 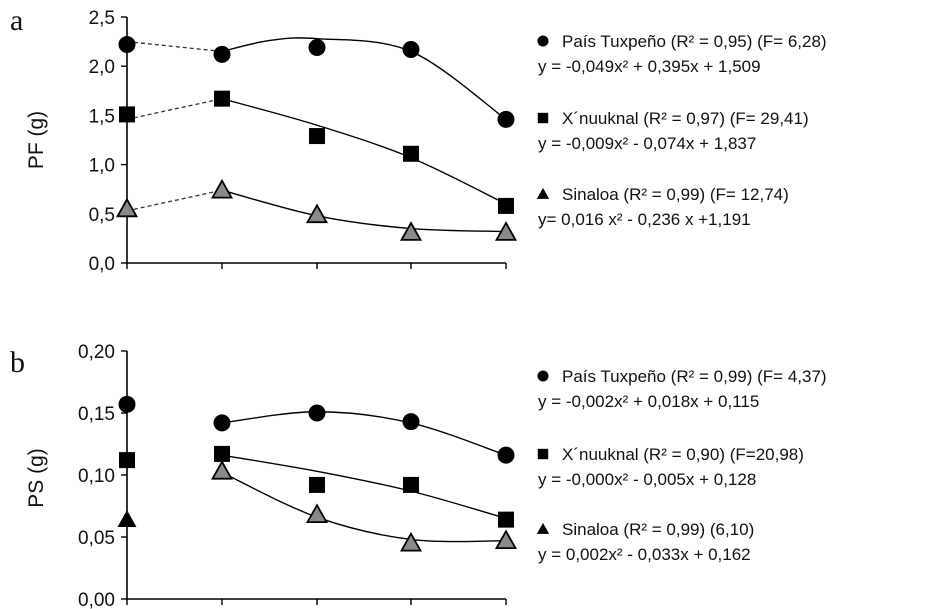 What do you see at coordinates (96, 414) in the screenshot?
I see `y-tick-label: 0,15` at bounding box center [96, 414].